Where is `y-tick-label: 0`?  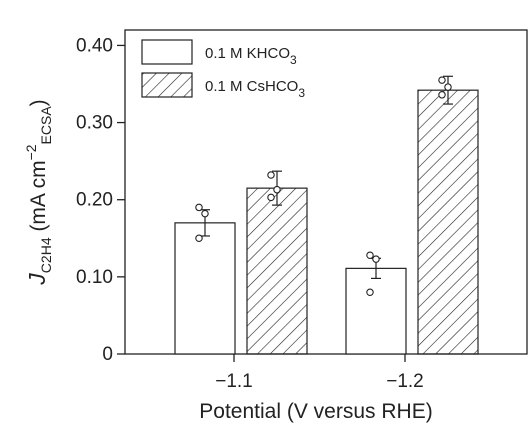 y-tick-label: 0 is located at coordinates (107, 354).